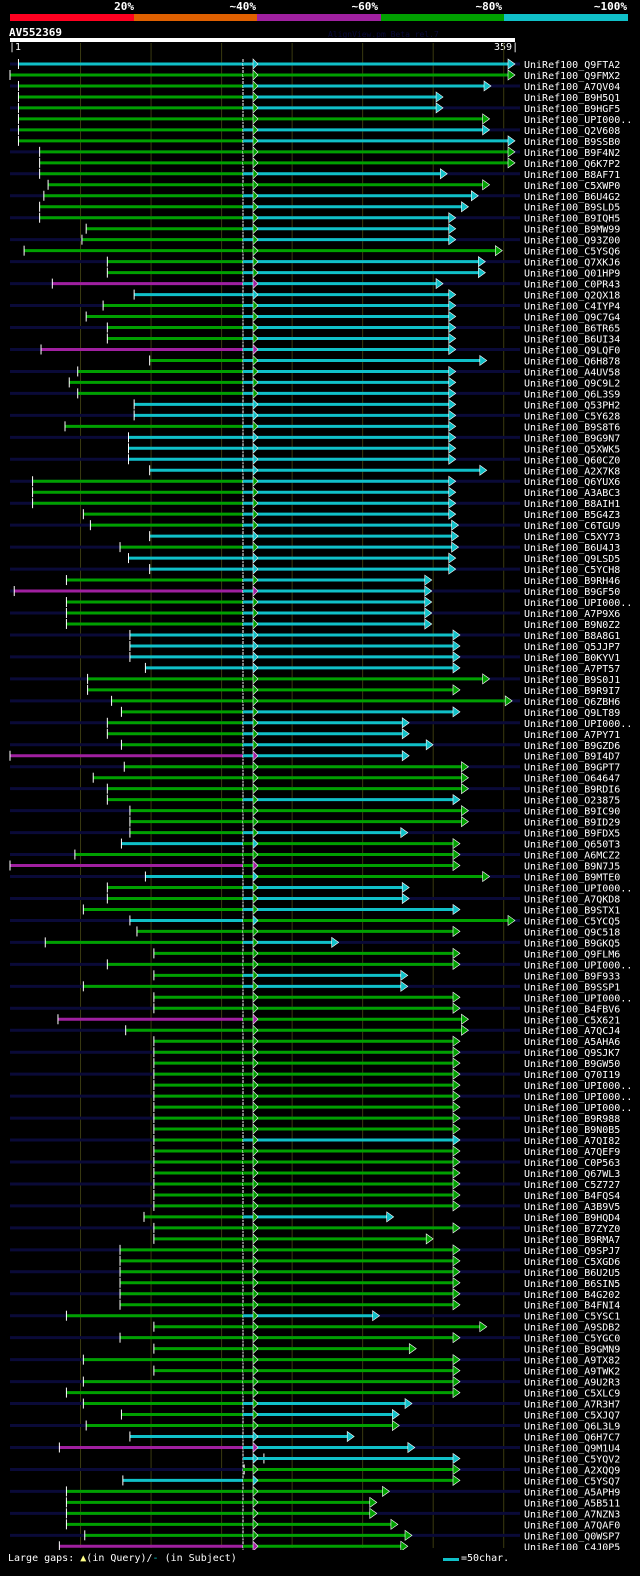  Describe the element at coordinates (572, 987) in the screenshot. I see `hit-label: UniRef100_B9SSP1` at that location.